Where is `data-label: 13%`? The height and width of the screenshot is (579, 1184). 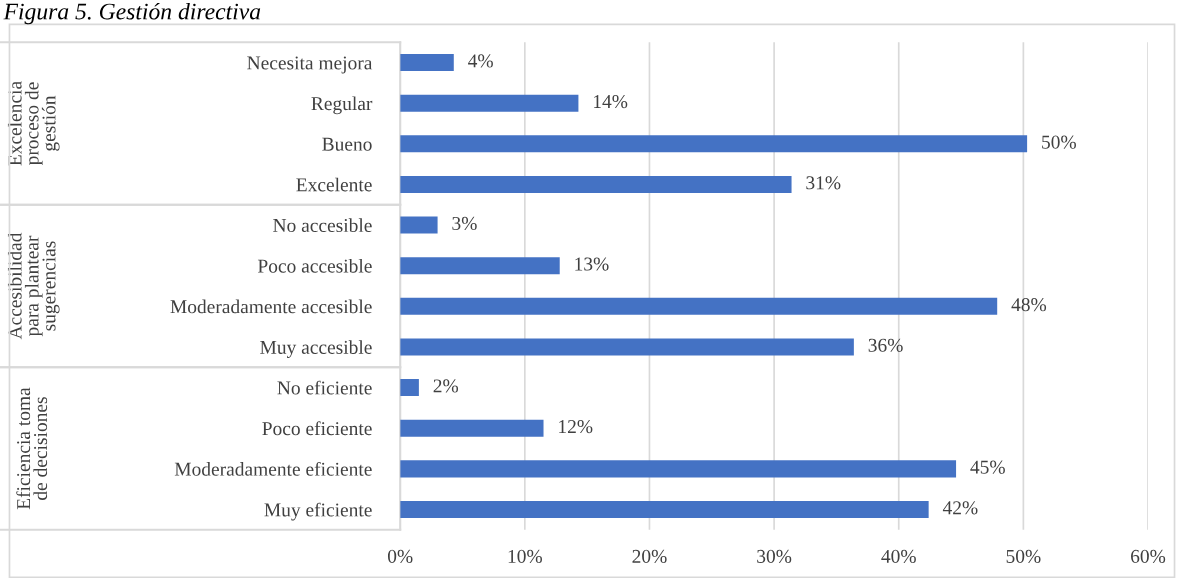 data-label: 13% is located at coordinates (592, 264).